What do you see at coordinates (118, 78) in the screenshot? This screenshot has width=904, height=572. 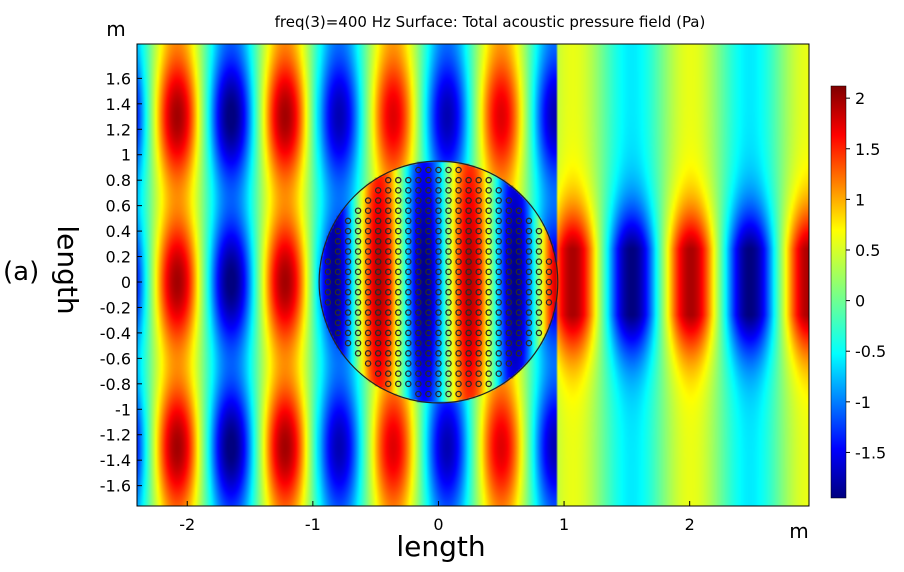 I see `y-tick-label: 1.6` at bounding box center [118, 78].